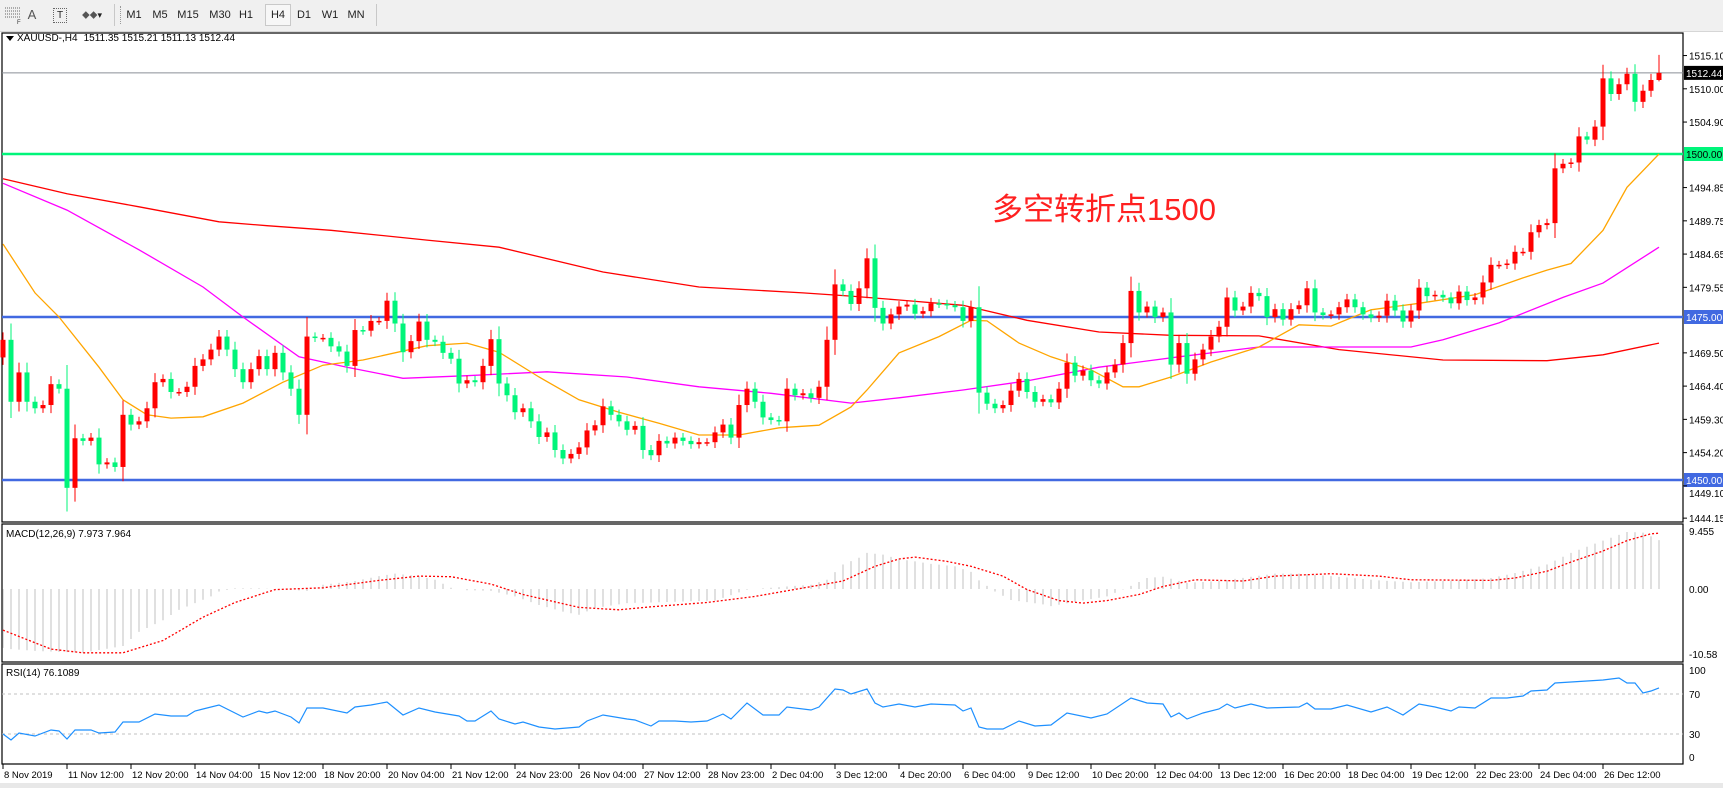 The height and width of the screenshot is (788, 1723). I want to click on fibonacci-fan-icon: F, so click(14, 15).